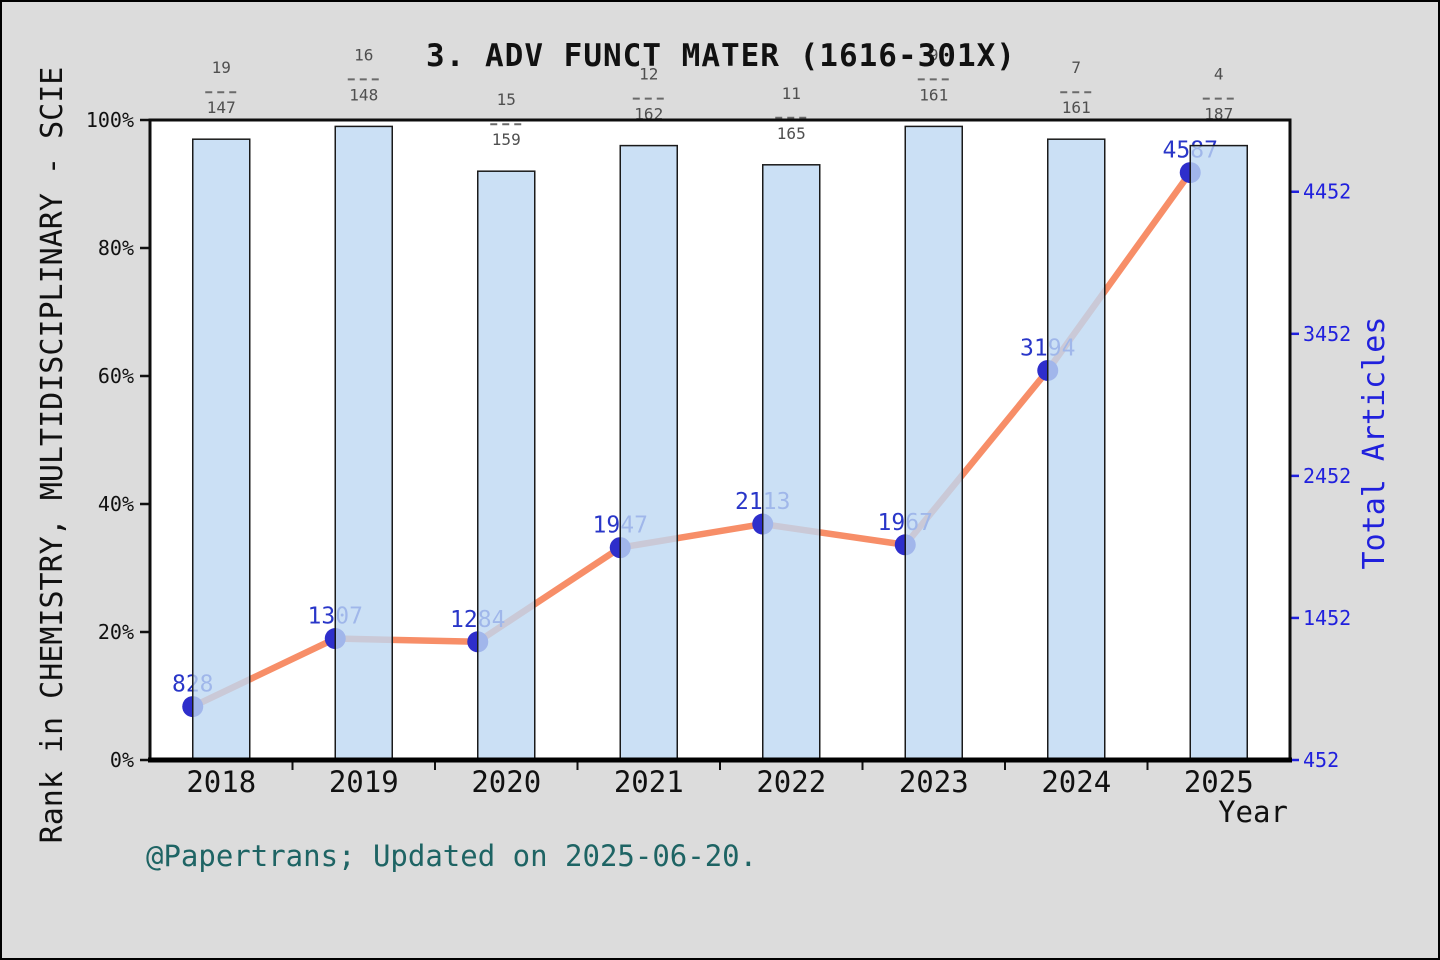  Describe the element at coordinates (791, 133) in the screenshot. I see `fraction-denominator: 165` at that location.